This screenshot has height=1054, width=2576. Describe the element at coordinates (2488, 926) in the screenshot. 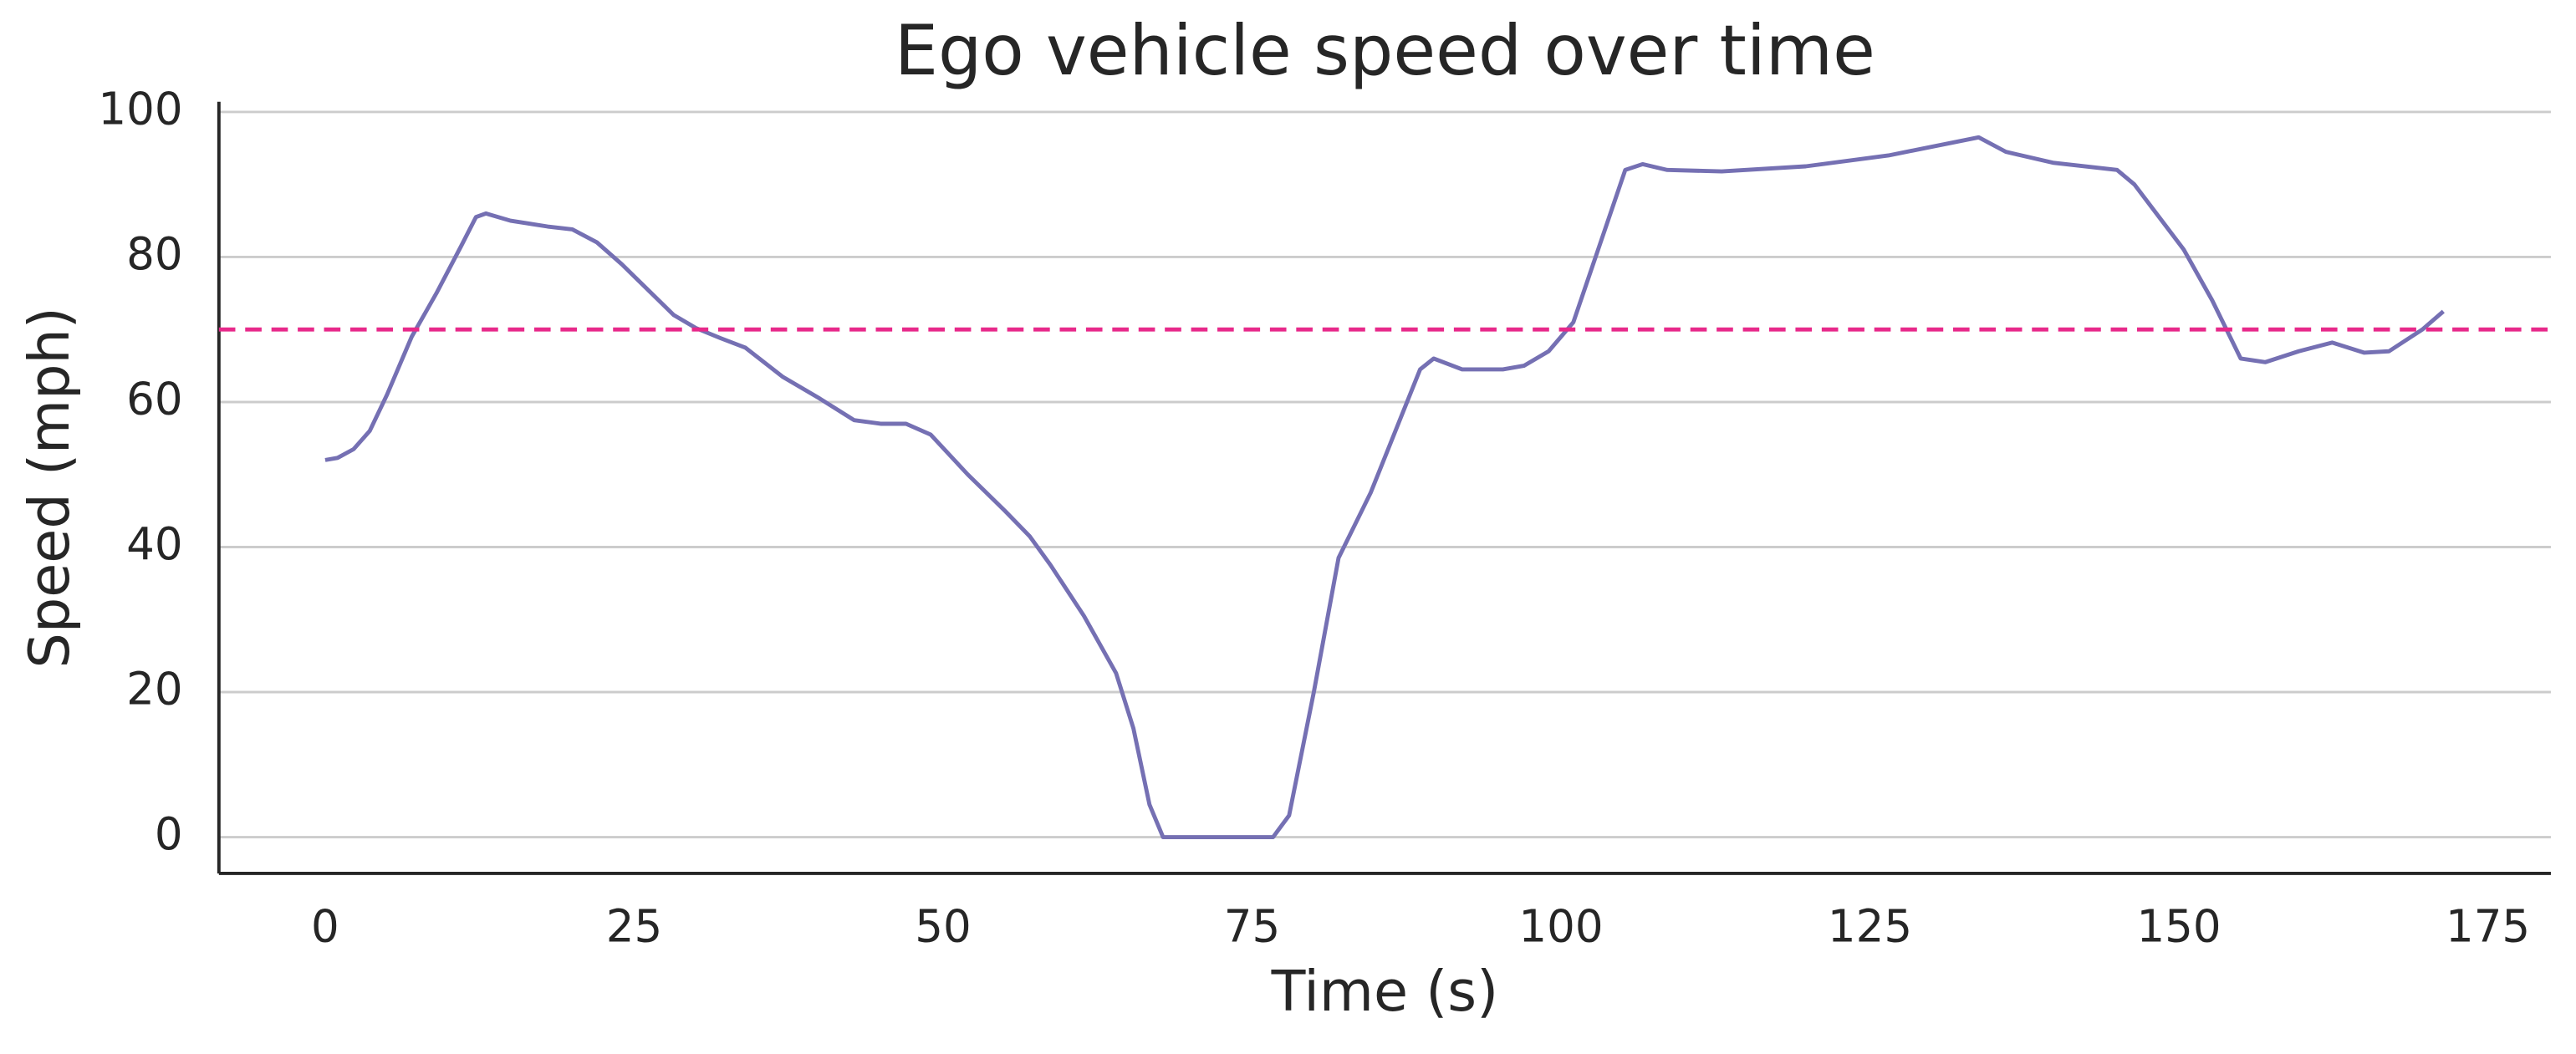

I see `x-tick-label: 175` at that location.